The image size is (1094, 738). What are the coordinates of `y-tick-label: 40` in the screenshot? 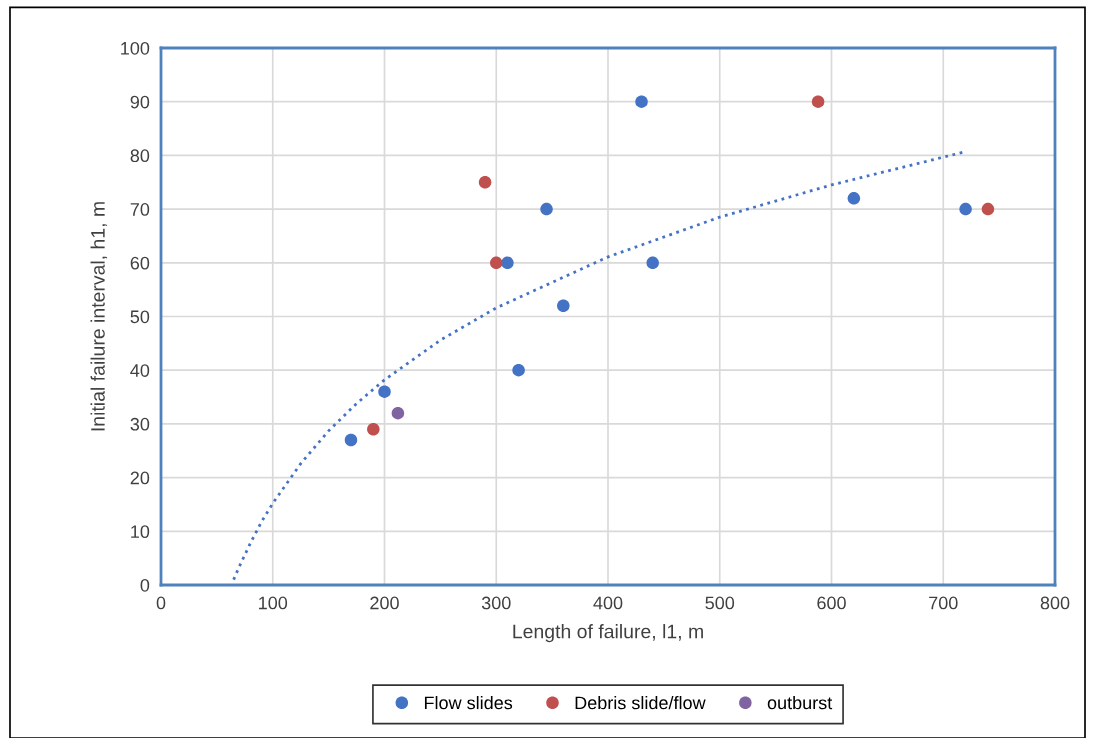 It's located at (140, 370).